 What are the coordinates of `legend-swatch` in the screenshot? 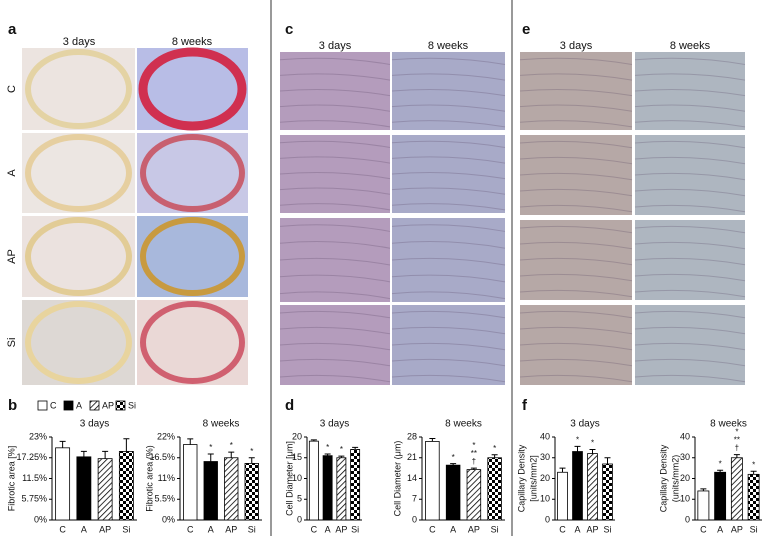 It's located at (94, 405).